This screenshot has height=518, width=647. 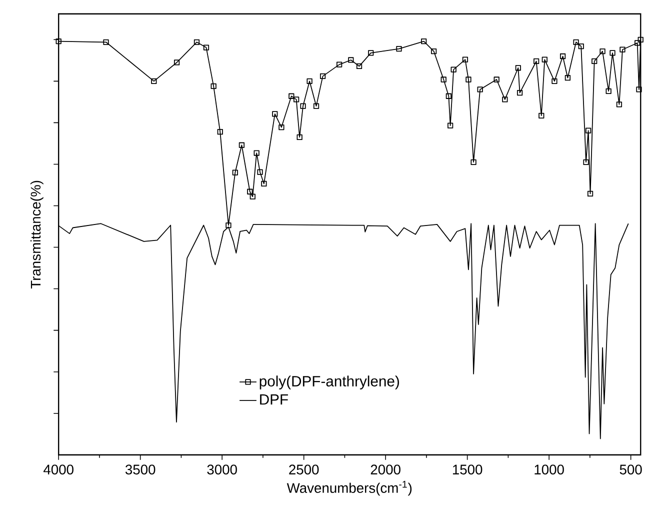 I want to click on legend-label: DPF, so click(x=274, y=399).